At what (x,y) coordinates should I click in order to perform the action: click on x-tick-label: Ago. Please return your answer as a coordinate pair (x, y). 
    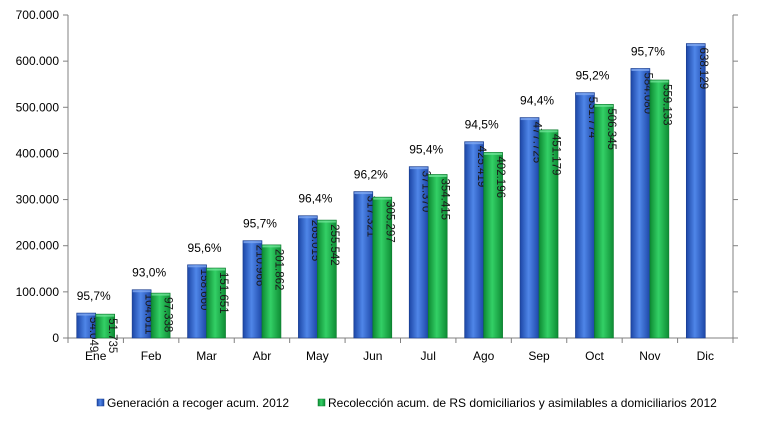
    Looking at the image, I should click on (484, 356).